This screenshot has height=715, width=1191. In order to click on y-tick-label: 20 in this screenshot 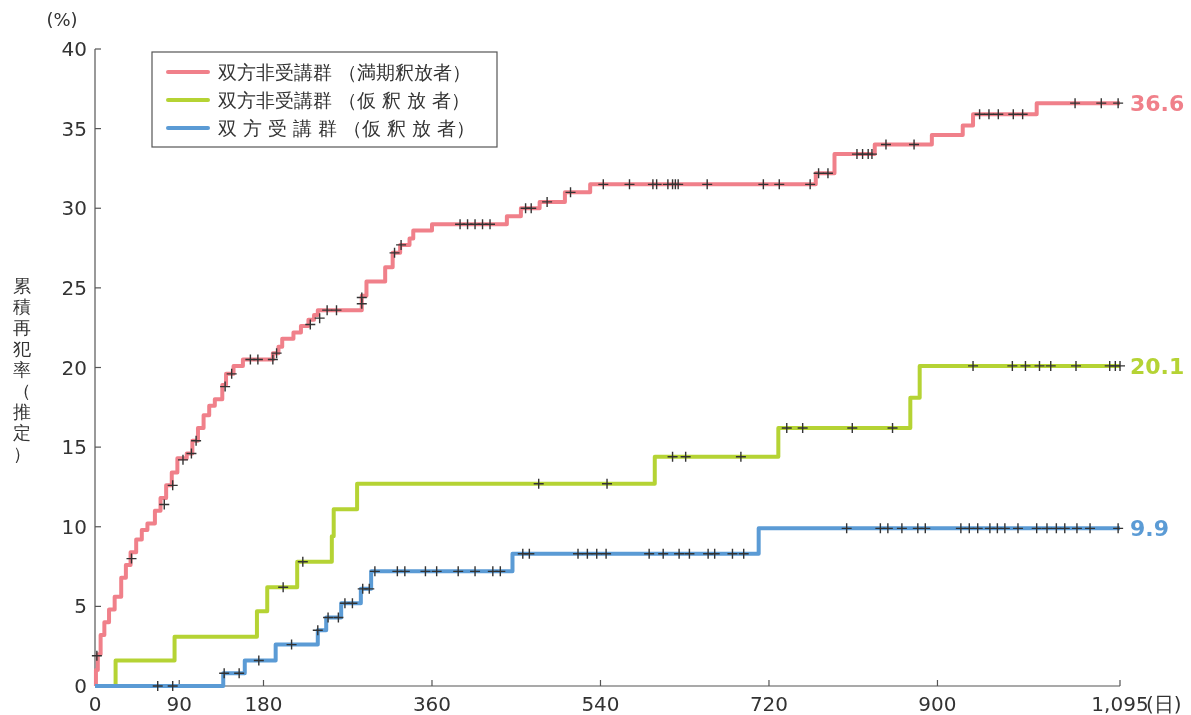, I will do `click(74, 367)`.